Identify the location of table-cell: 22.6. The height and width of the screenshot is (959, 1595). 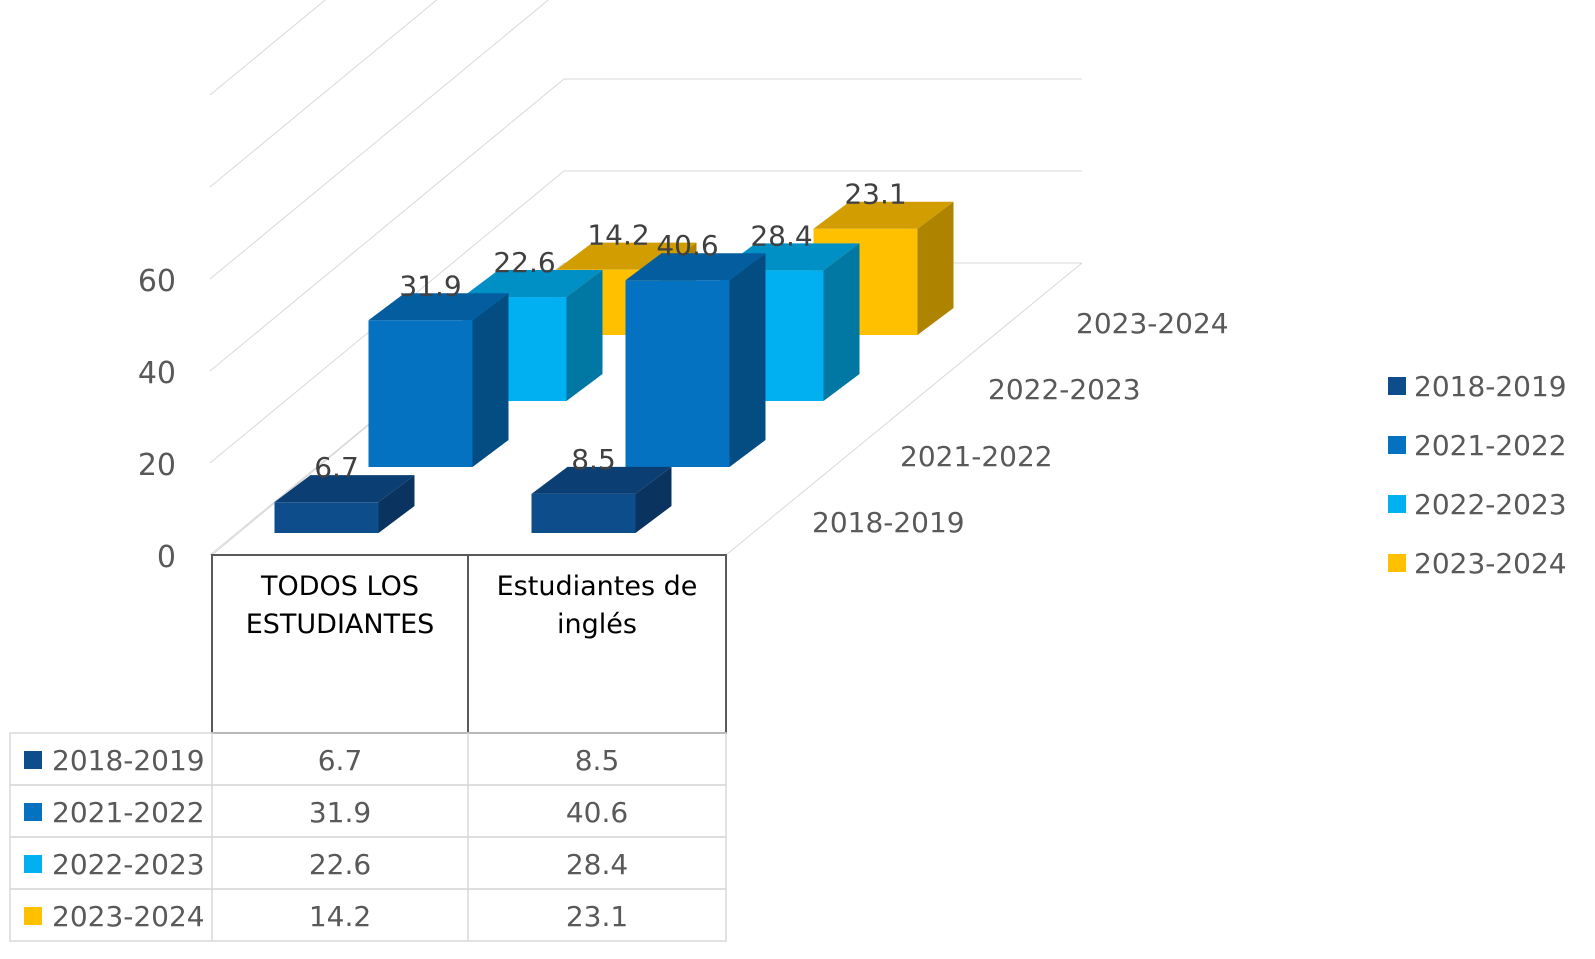
(340, 864).